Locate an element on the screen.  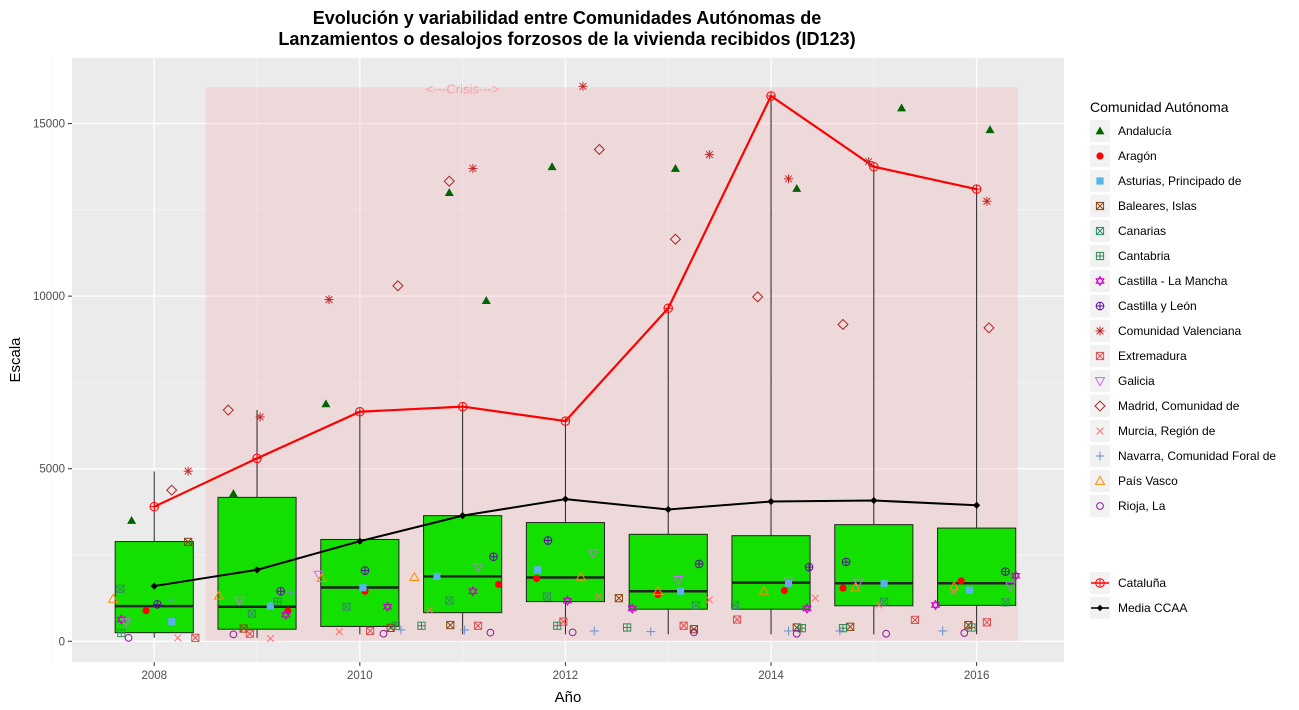
legend-label: Murcia, Región de is located at coordinates (1167, 431).